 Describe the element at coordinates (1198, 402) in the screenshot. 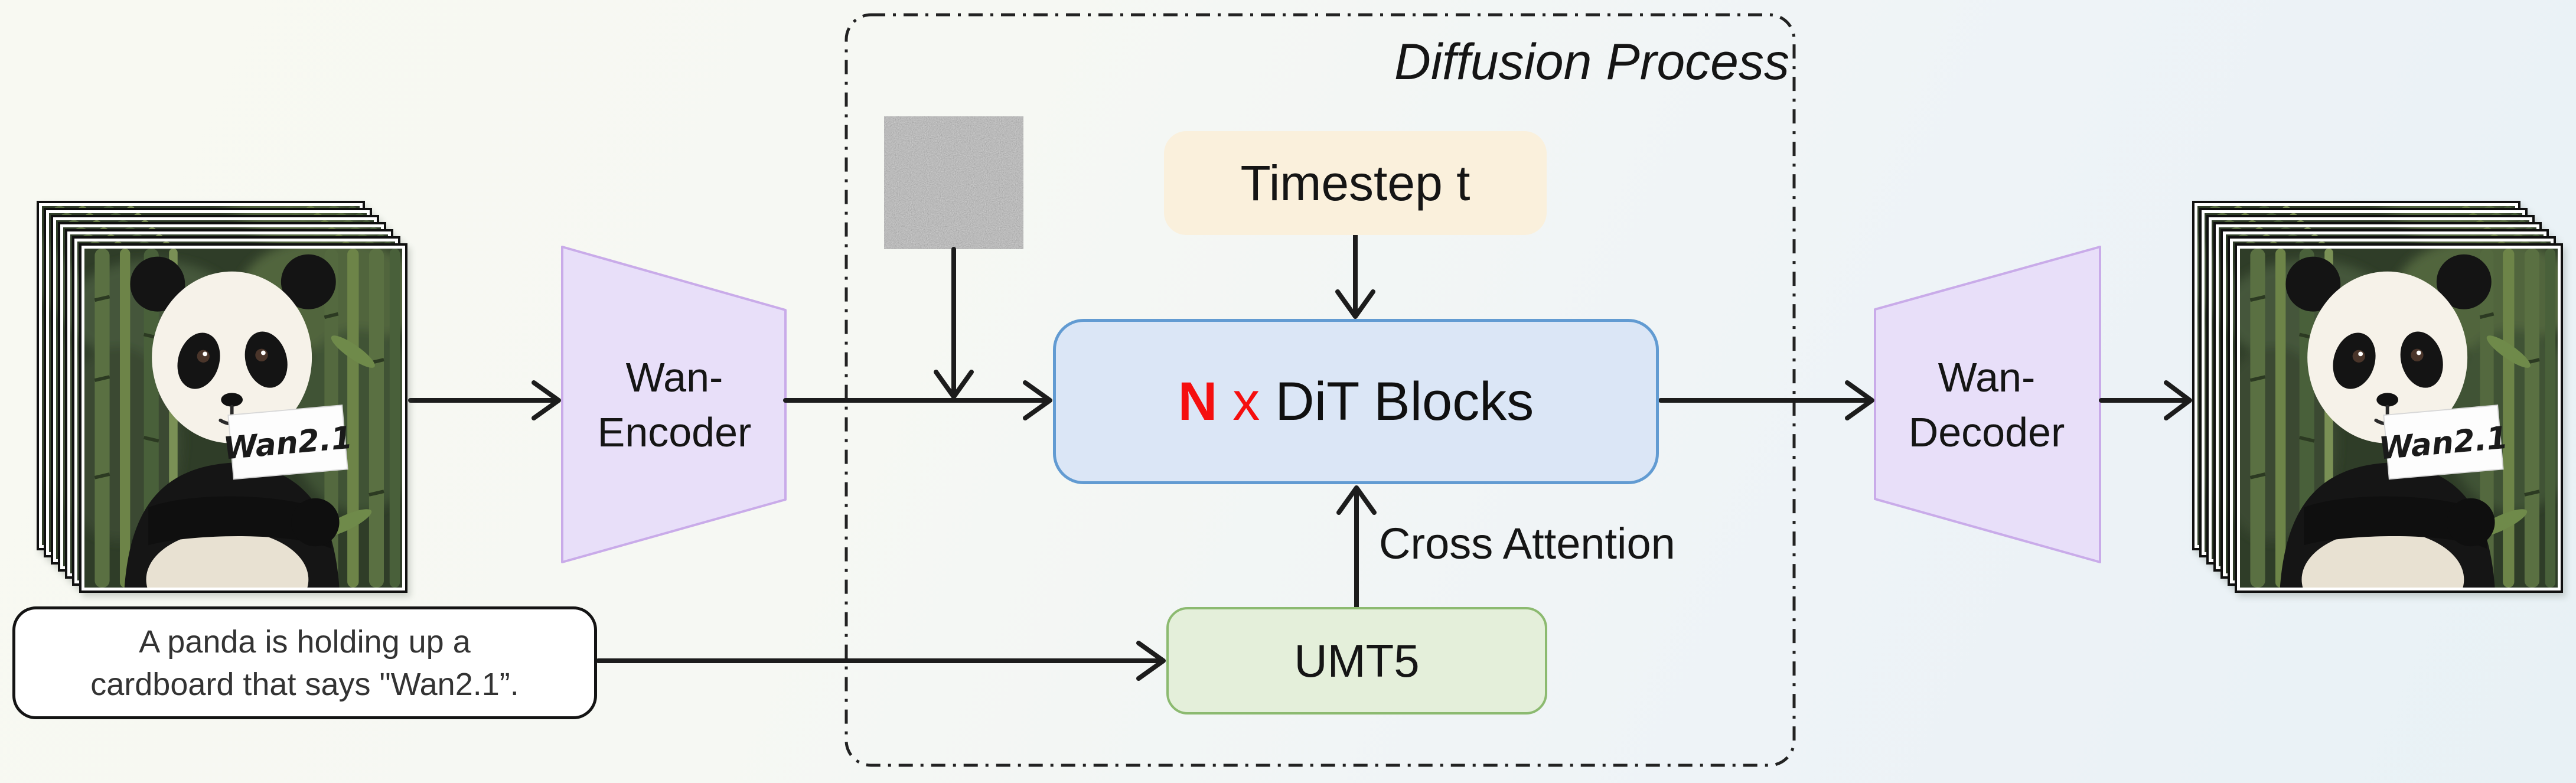

I see `dit-n-count: N` at that location.